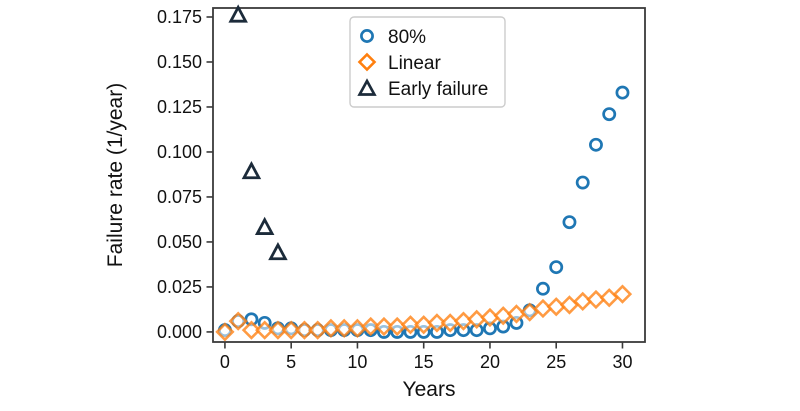  Describe the element at coordinates (179, 62) in the screenshot. I see `y-tick-label: 0.150` at that location.